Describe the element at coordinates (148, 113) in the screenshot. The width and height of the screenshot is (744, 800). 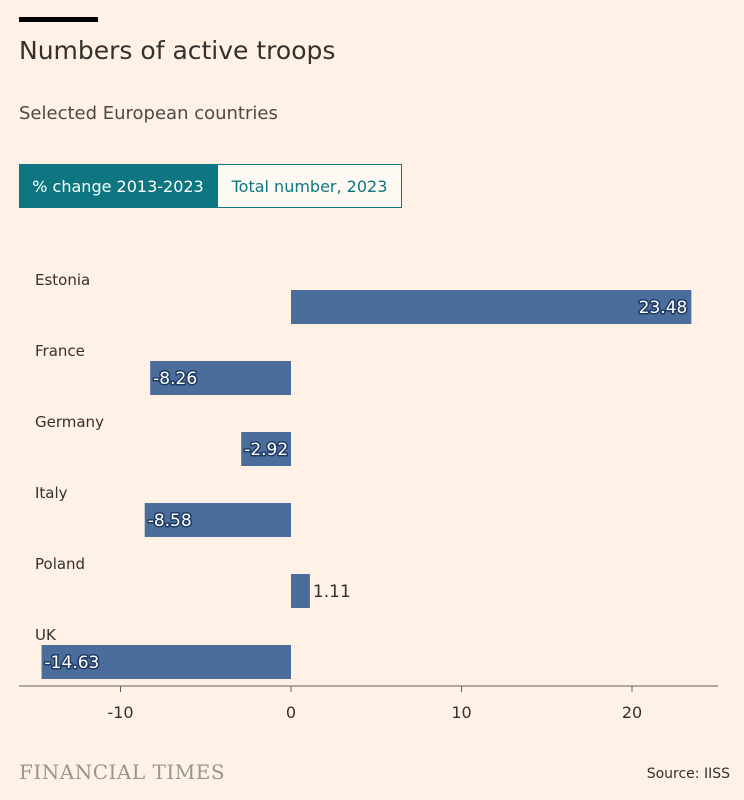
I see `chart-subtitle: Selected European countries` at that location.